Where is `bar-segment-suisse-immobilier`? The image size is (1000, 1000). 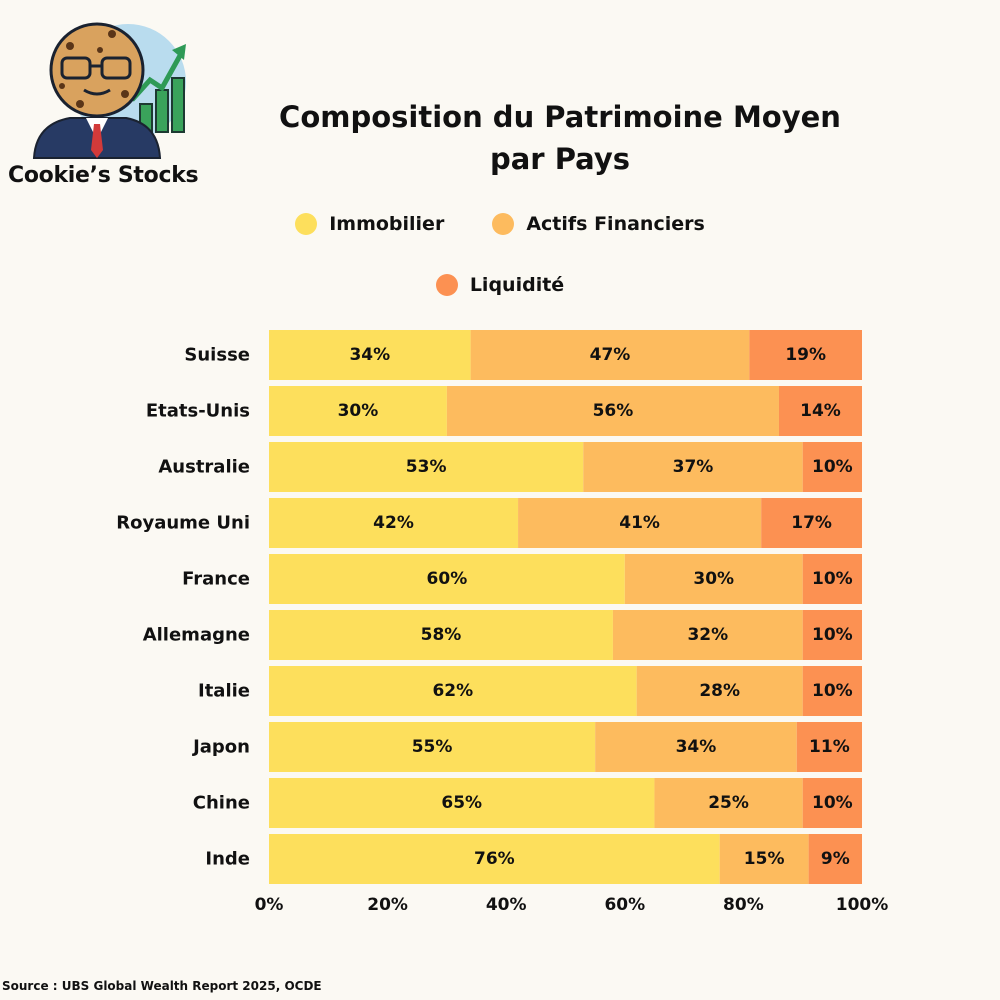 bar-segment-suisse-immobilier is located at coordinates (370, 355).